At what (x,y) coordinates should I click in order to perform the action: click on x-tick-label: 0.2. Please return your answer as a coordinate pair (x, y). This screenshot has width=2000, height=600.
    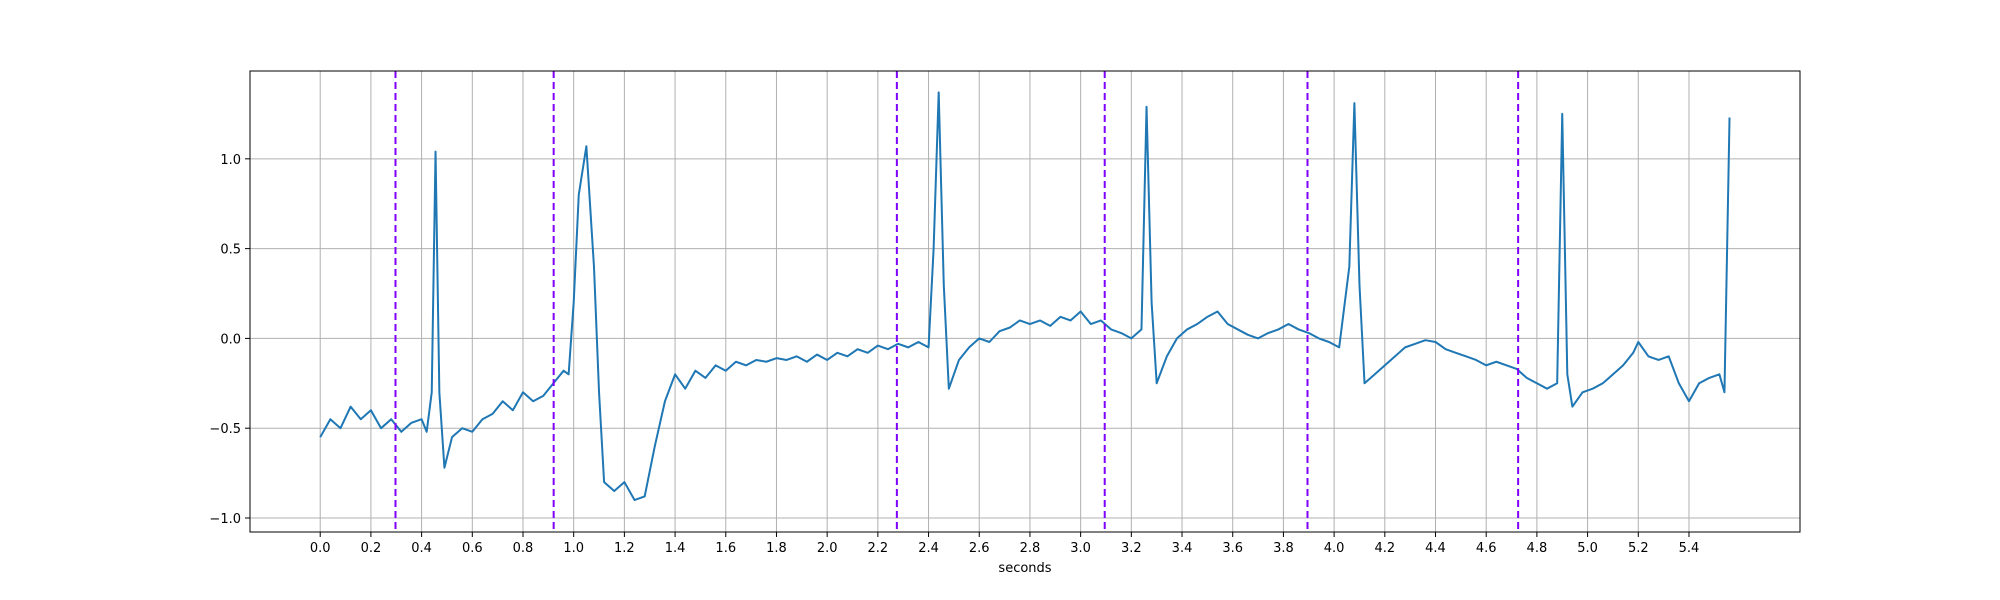
    Looking at the image, I should click on (371, 548).